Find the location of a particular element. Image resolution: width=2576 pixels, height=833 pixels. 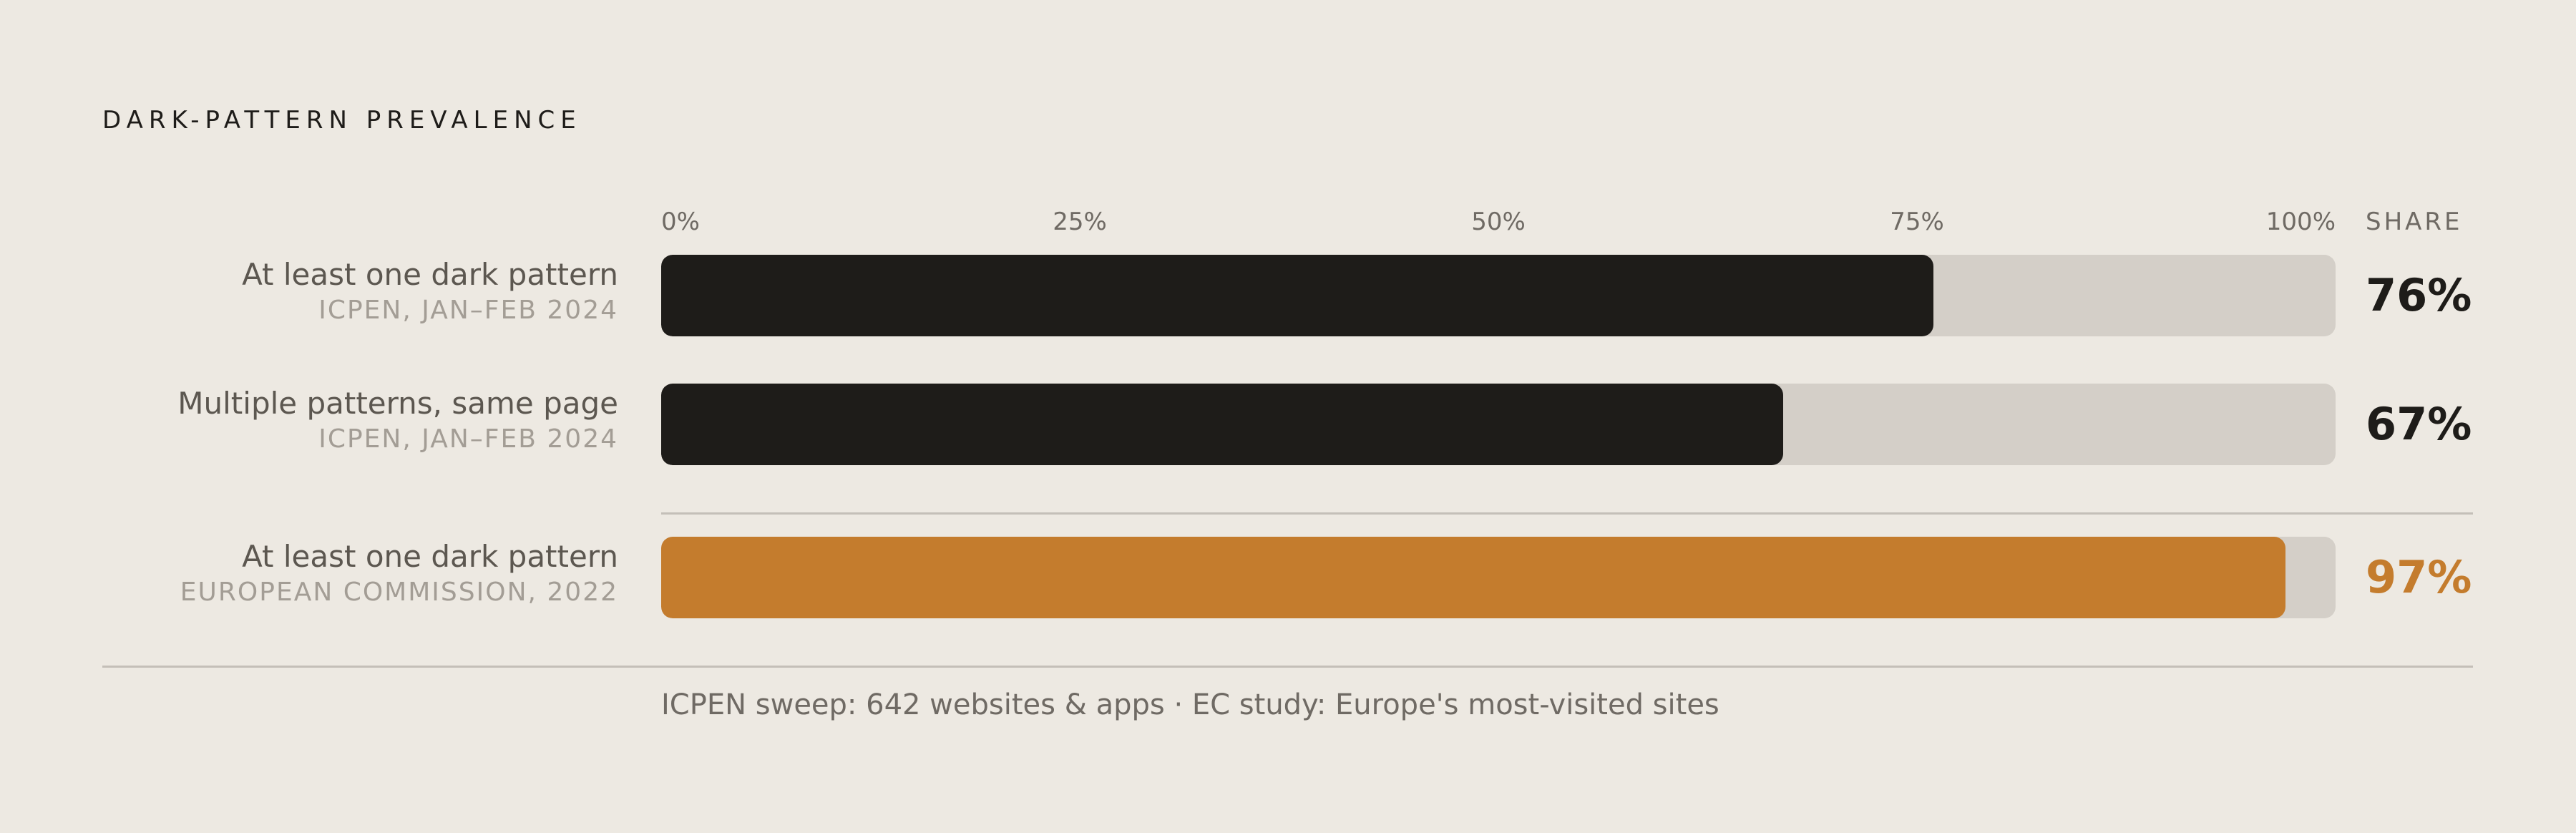

x-tick-label: 100% is located at coordinates (2300, 222).